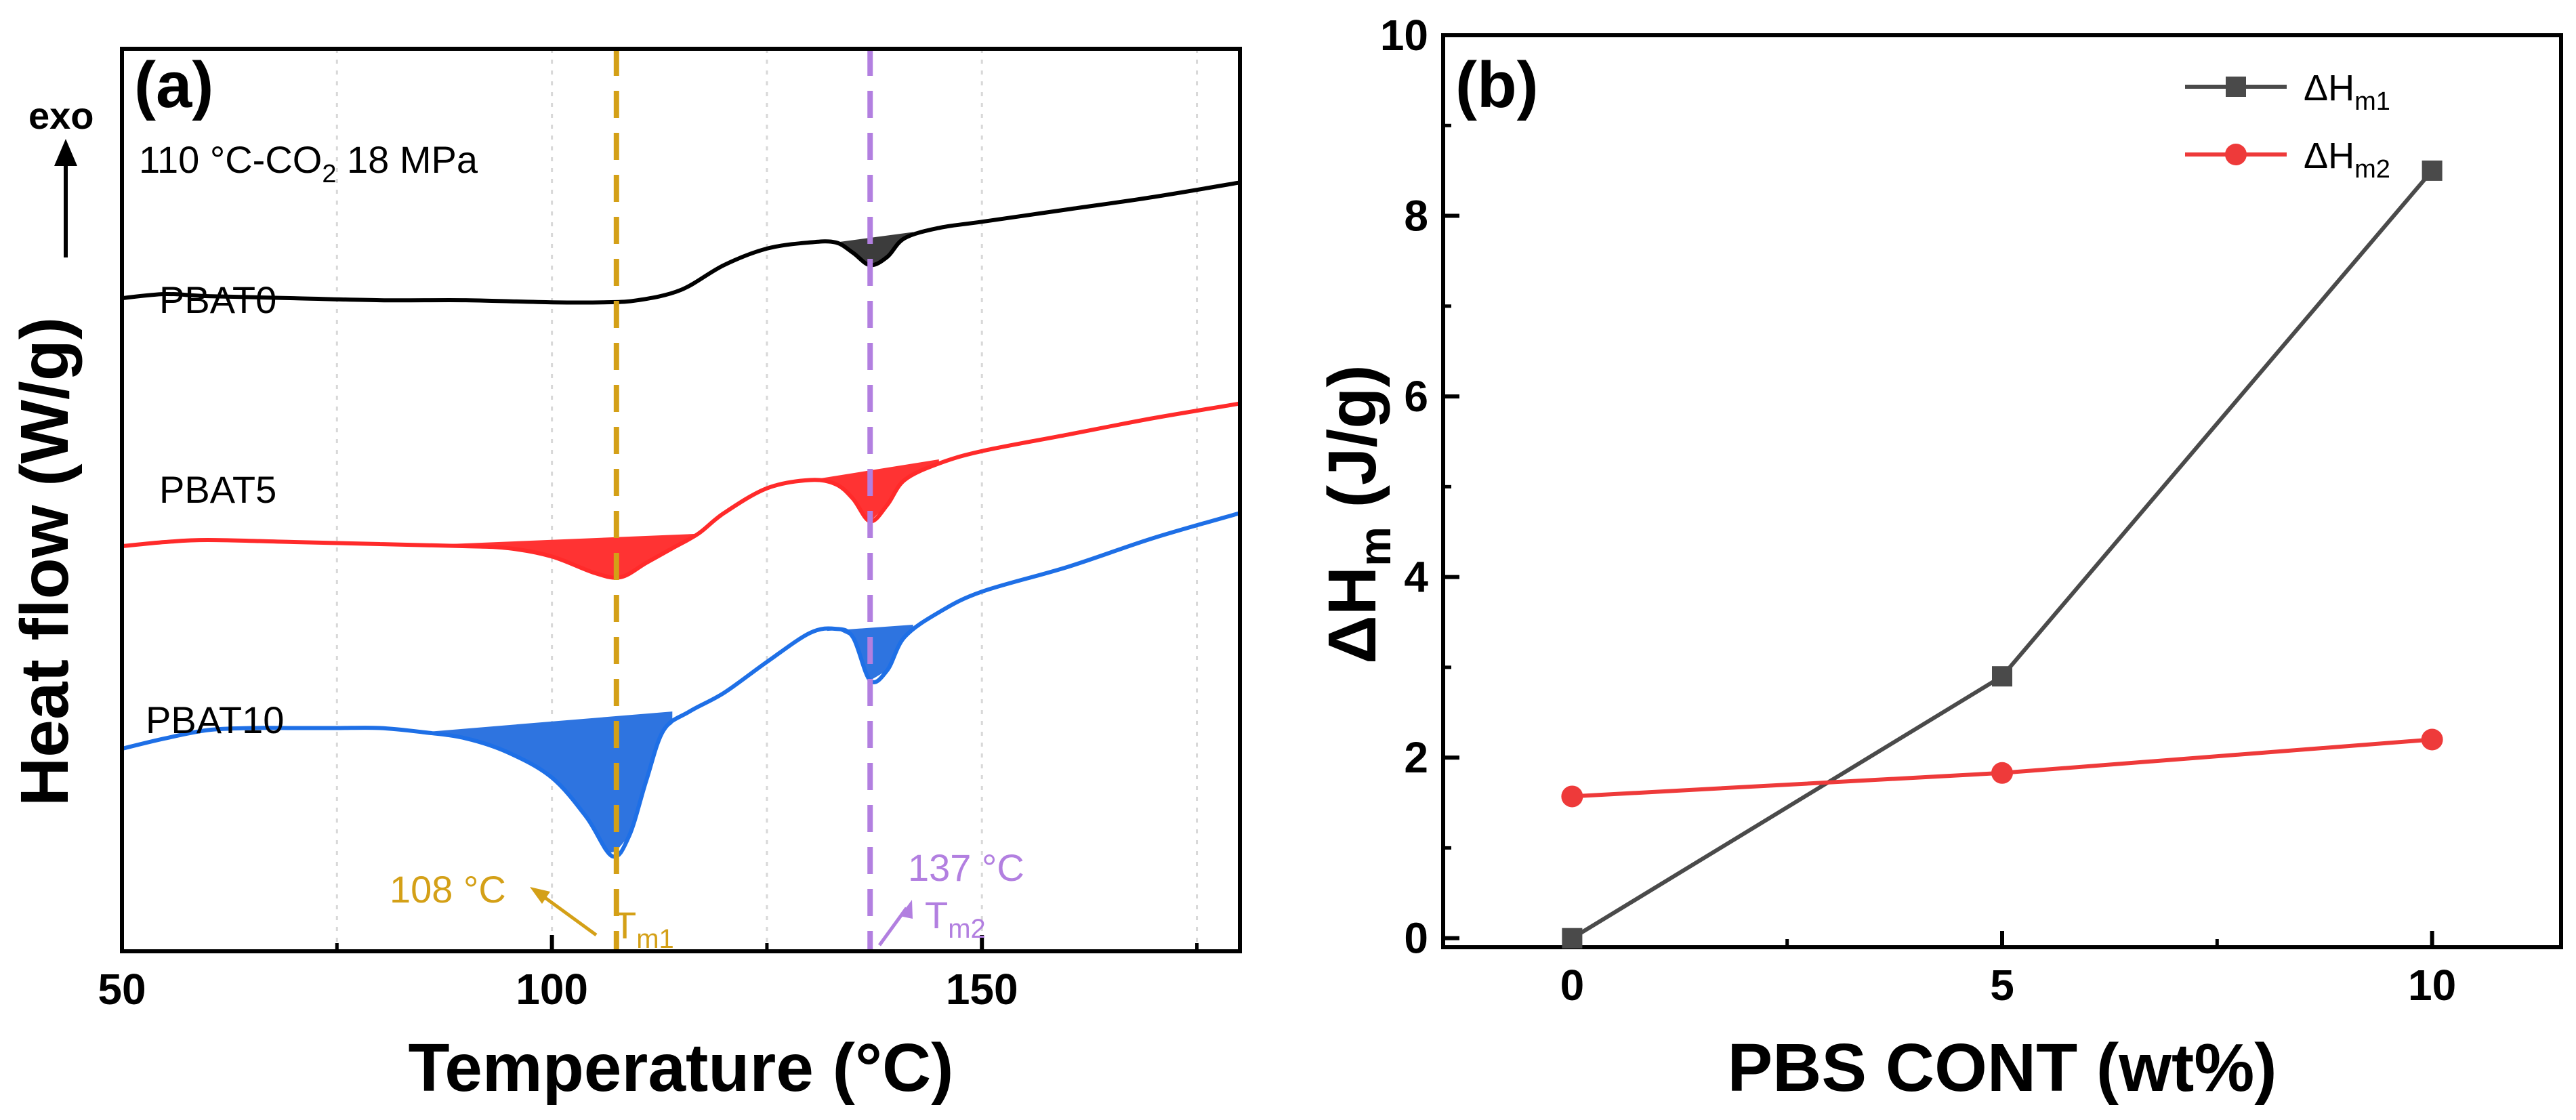 This screenshot has height=1120, width=2576. Describe the element at coordinates (681, 242) in the screenshot. I see `curve-pbat0` at that location.